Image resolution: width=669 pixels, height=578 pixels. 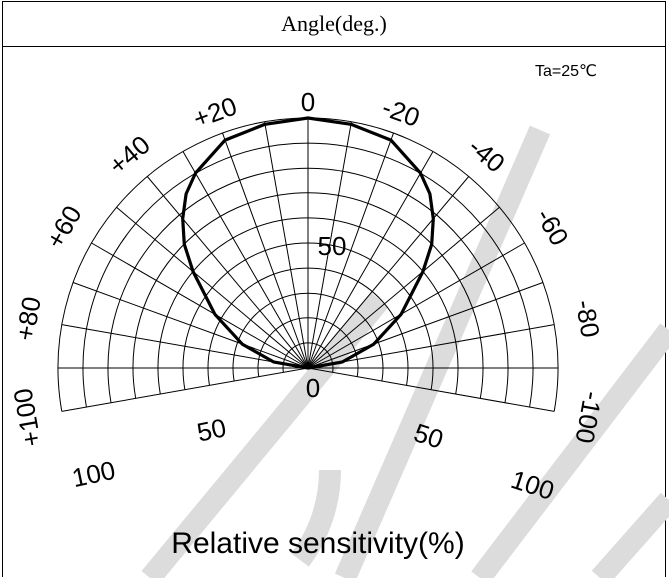 What do you see at coordinates (64, 226) in the screenshot?
I see `angle-tick-label: +60` at bounding box center [64, 226].